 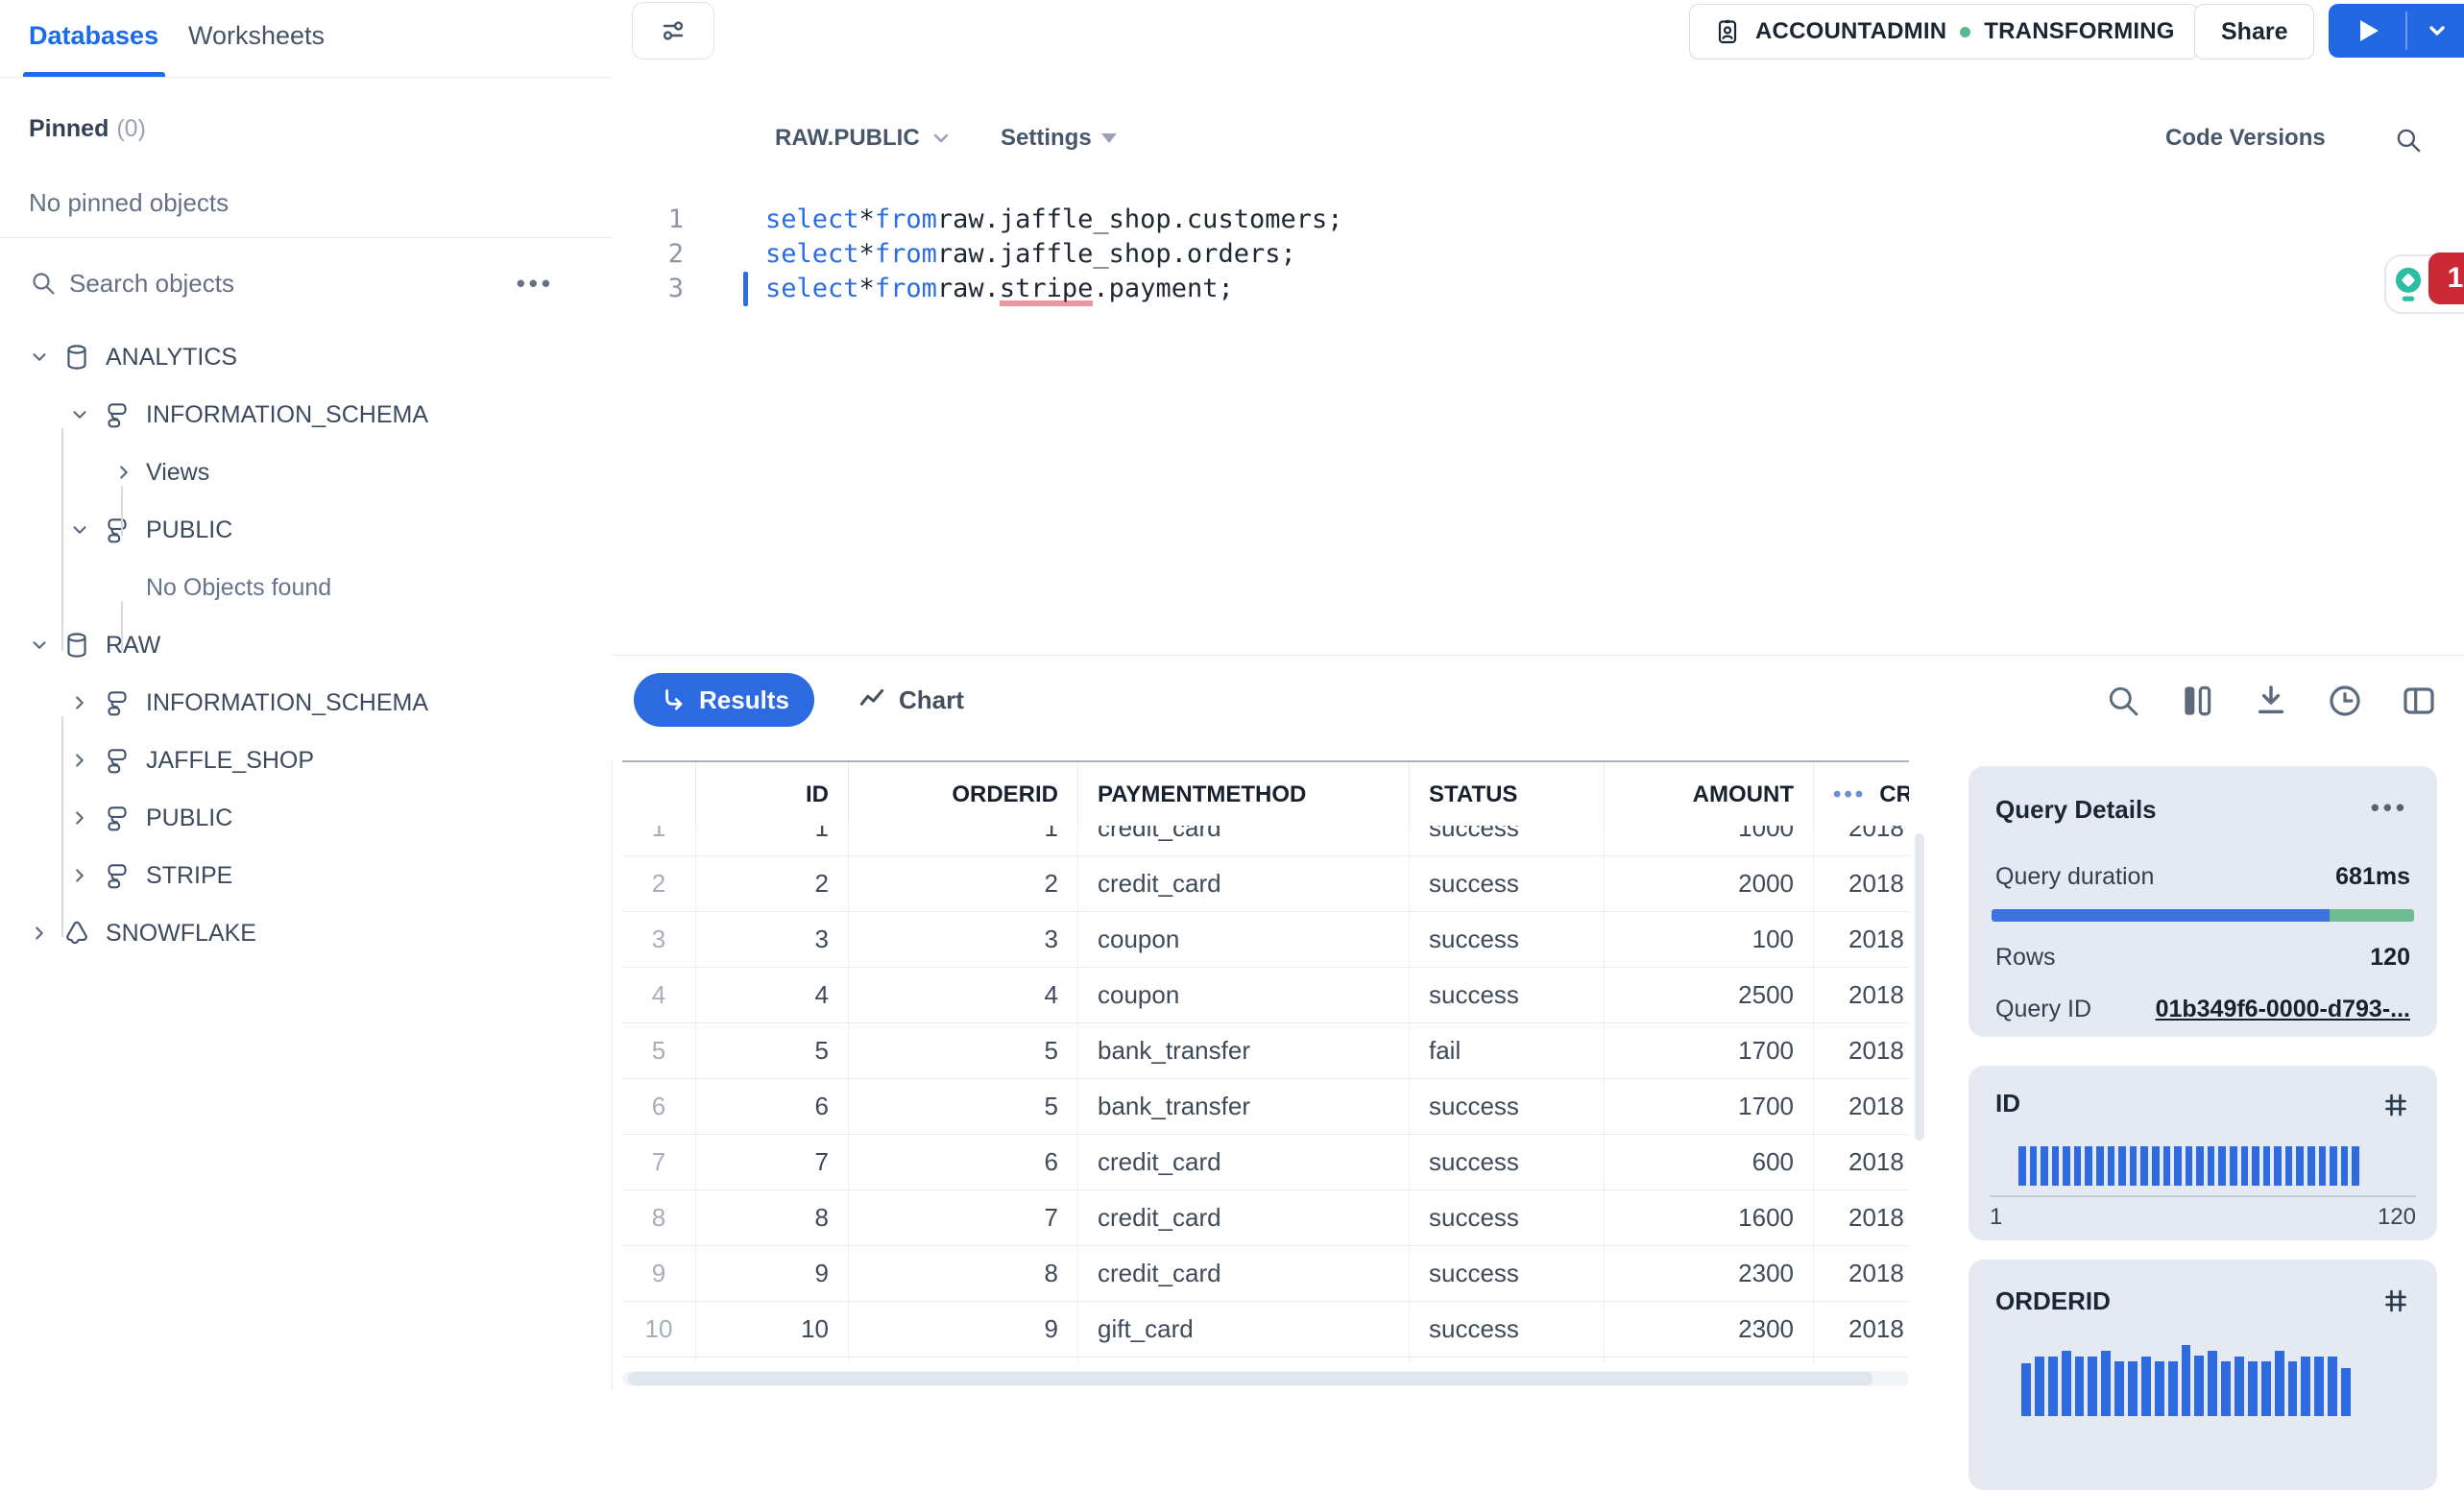 I want to click on table-cell: 600, so click(x=1709, y=1162).